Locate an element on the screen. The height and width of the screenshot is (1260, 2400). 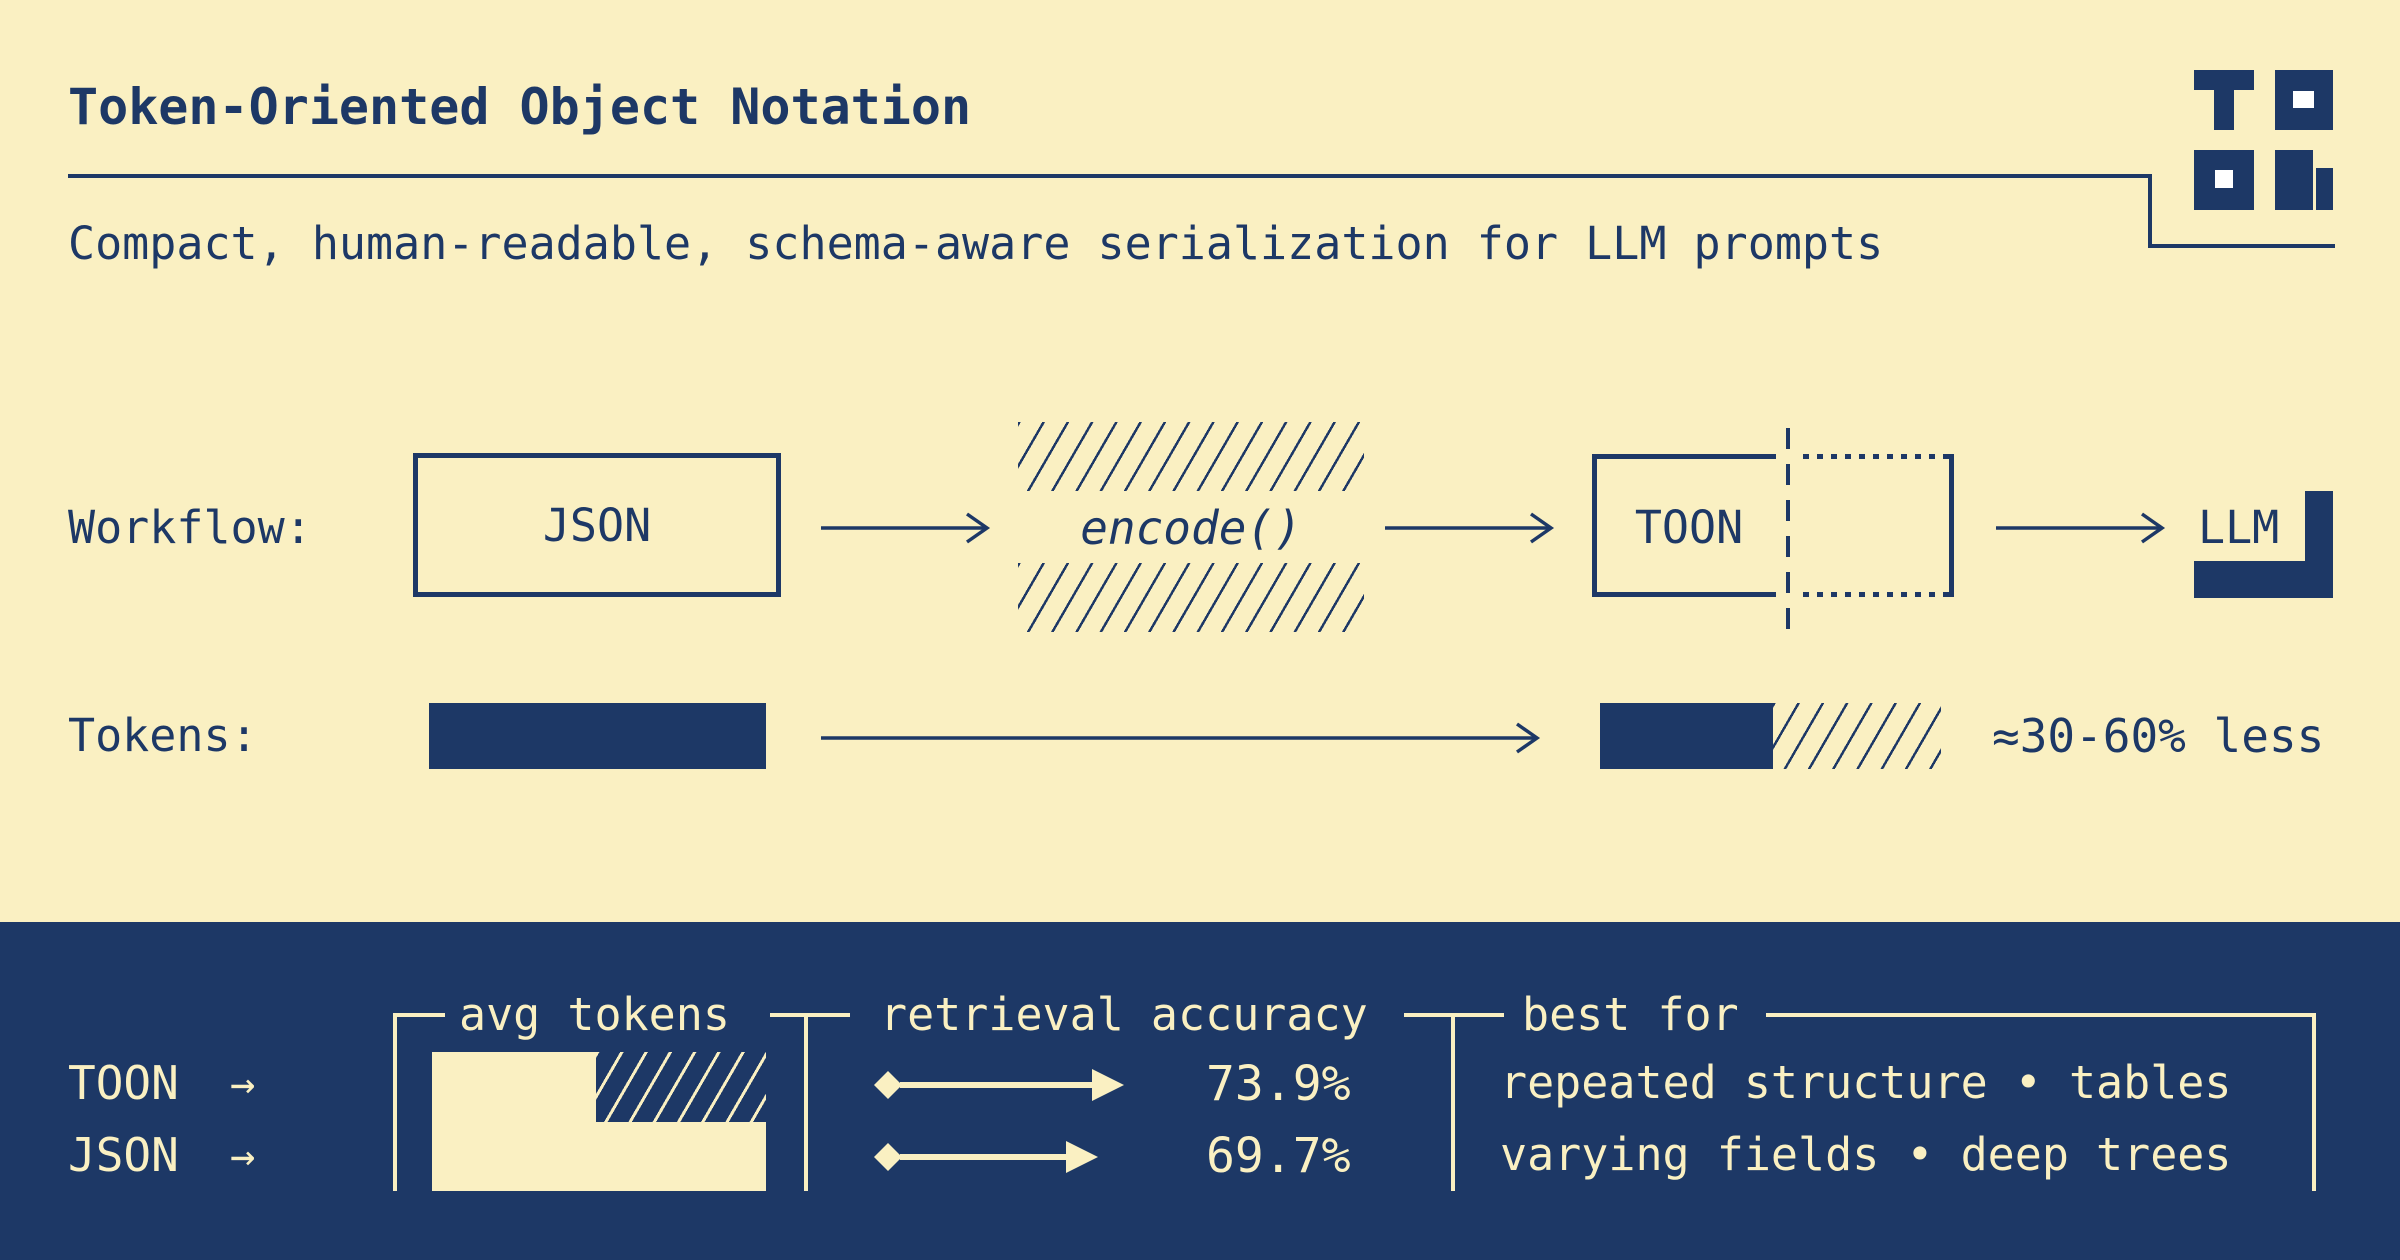
json-box: JSON is located at coordinates (597, 525).